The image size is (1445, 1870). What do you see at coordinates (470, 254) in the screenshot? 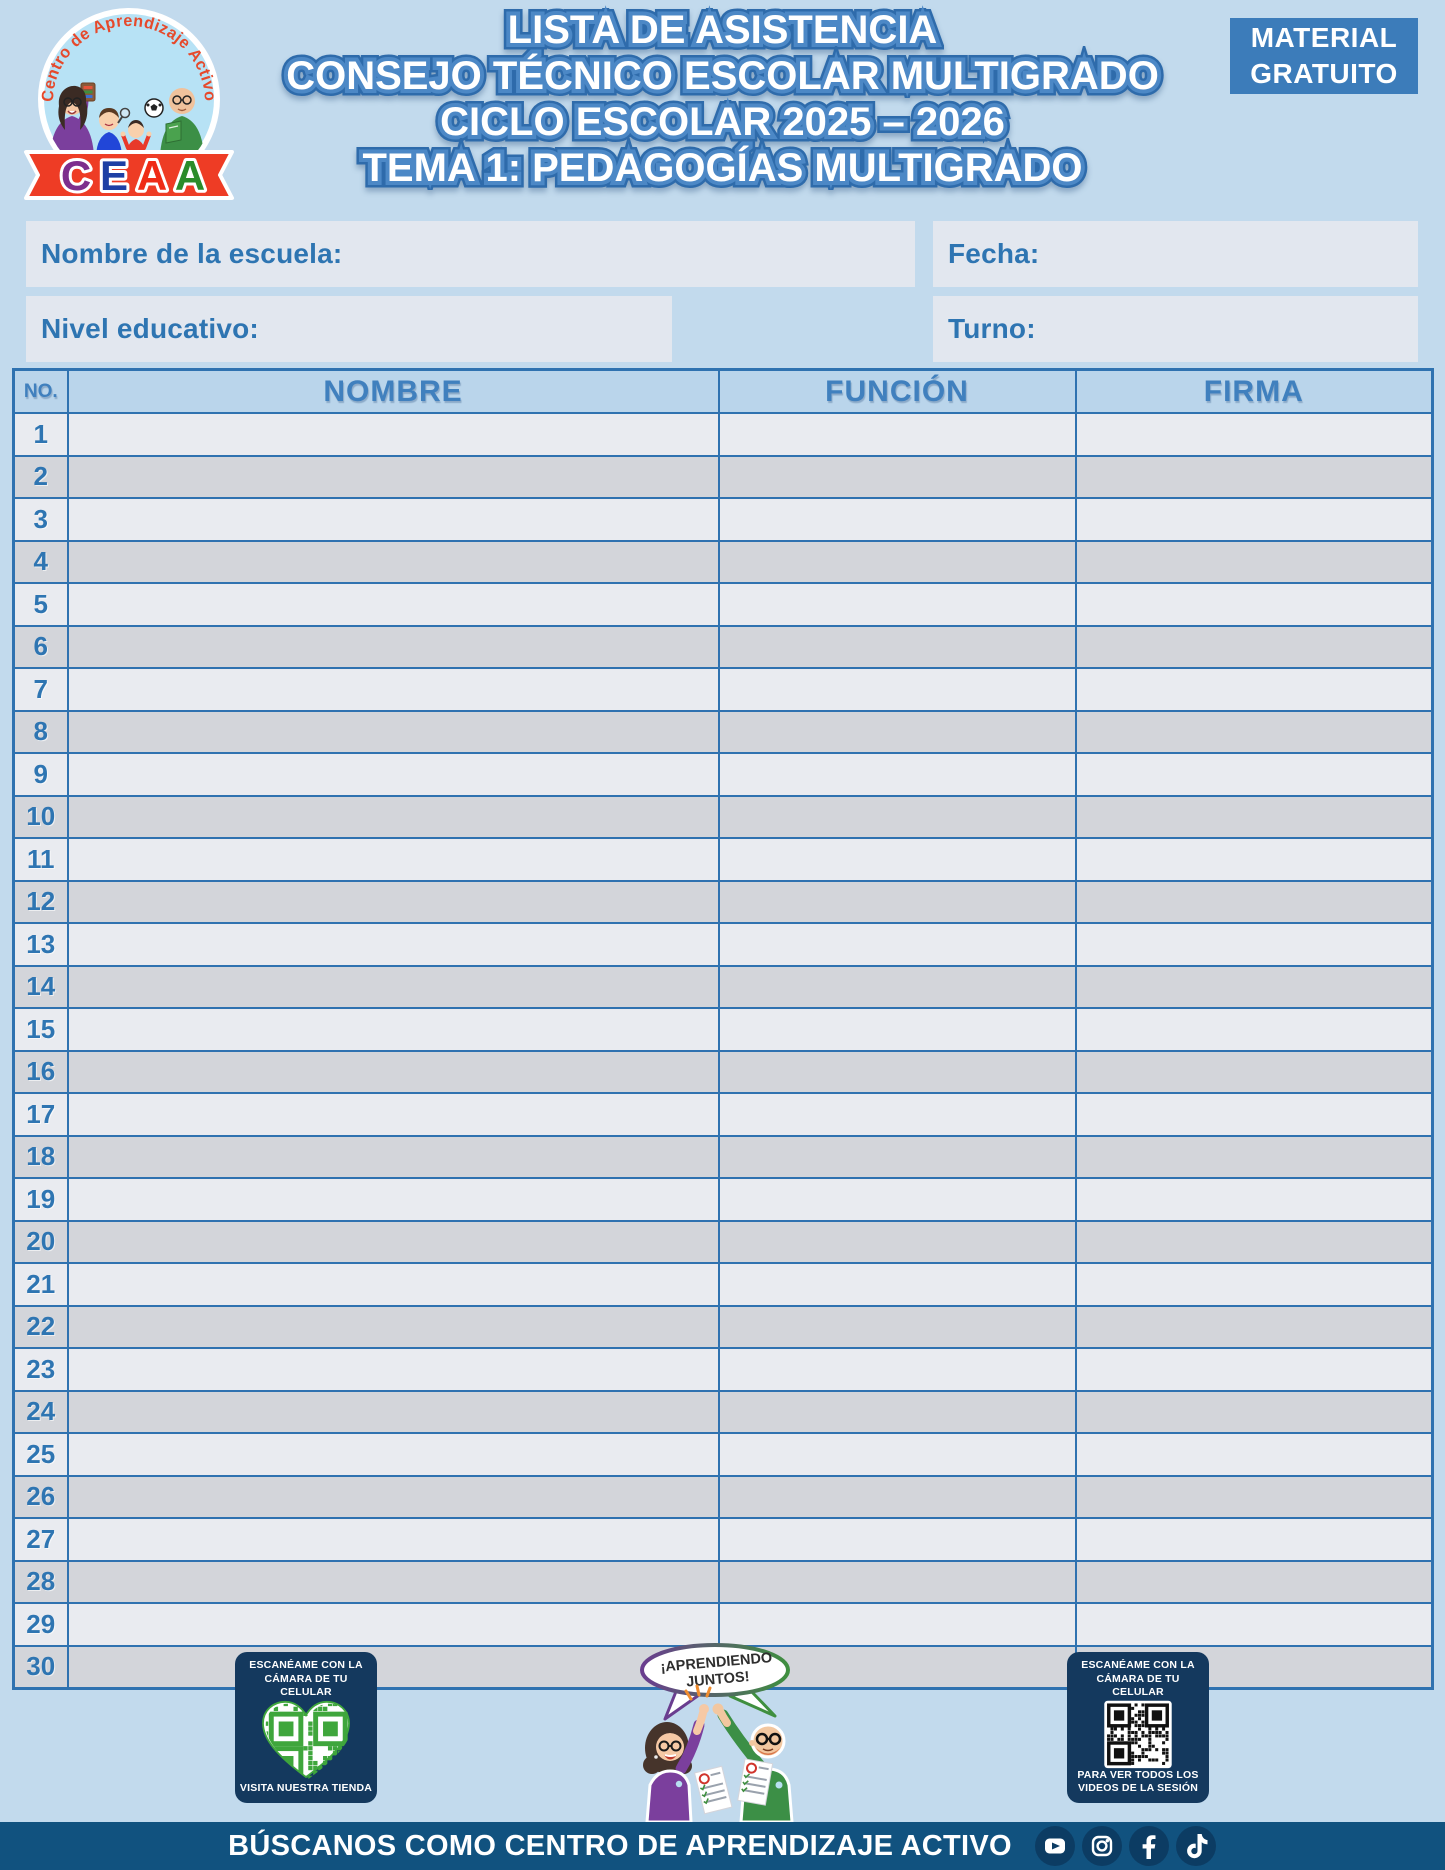
I see `school-name-field: Nombre de la escuela:` at bounding box center [470, 254].